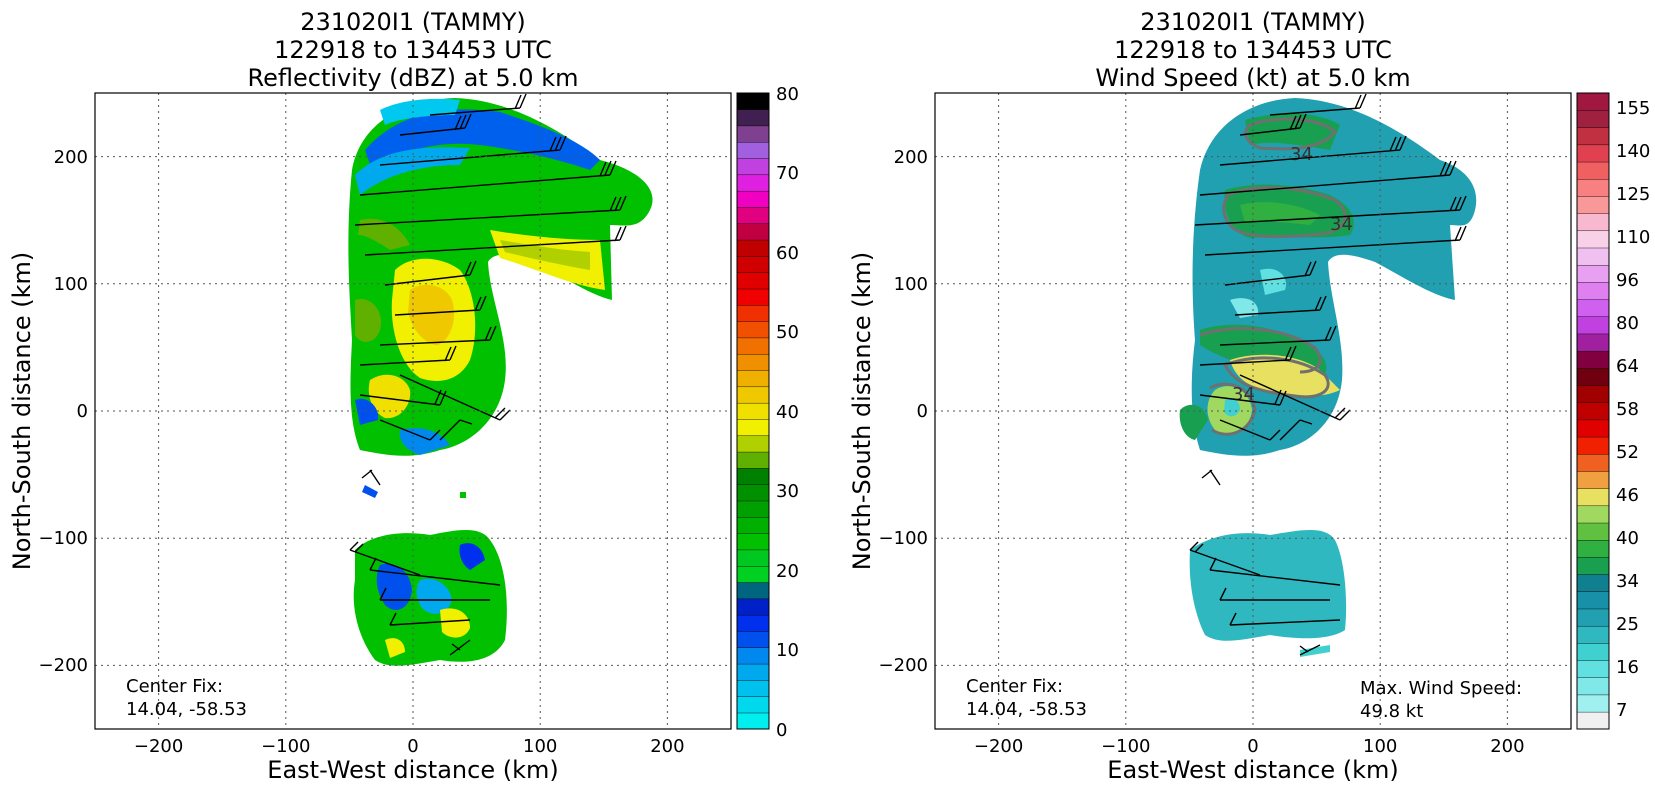 The height and width of the screenshot is (787, 1655). Describe the element at coordinates (787, 332) in the screenshot. I see `colorbar-tick-label: 50` at that location.